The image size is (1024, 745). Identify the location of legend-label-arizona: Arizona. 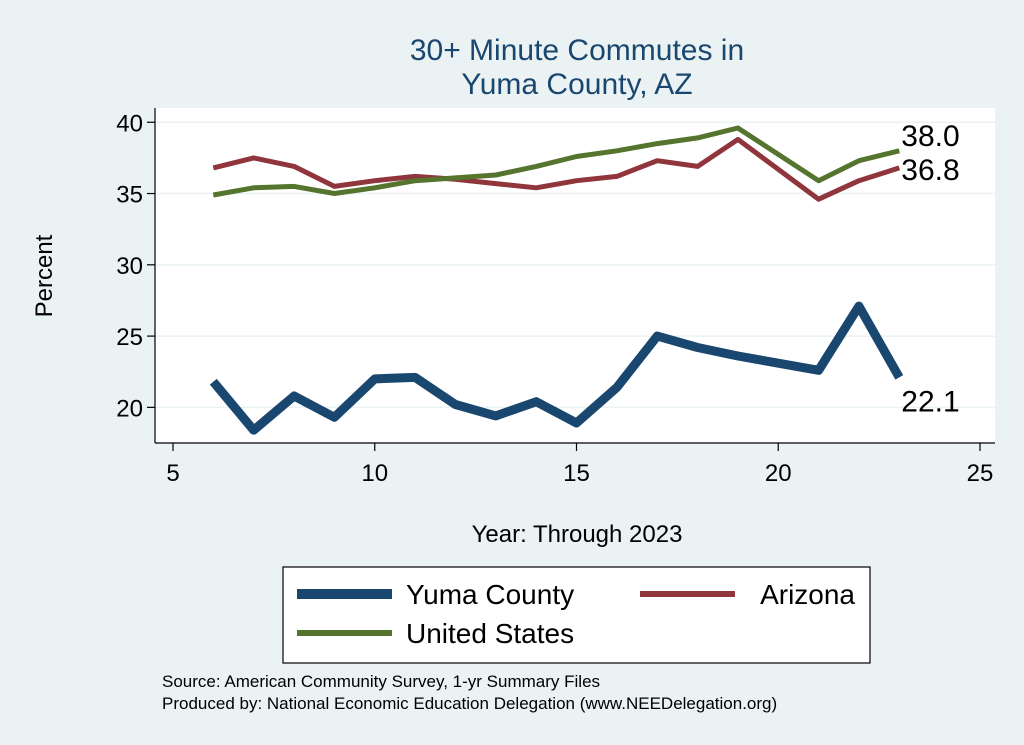
(807, 594).